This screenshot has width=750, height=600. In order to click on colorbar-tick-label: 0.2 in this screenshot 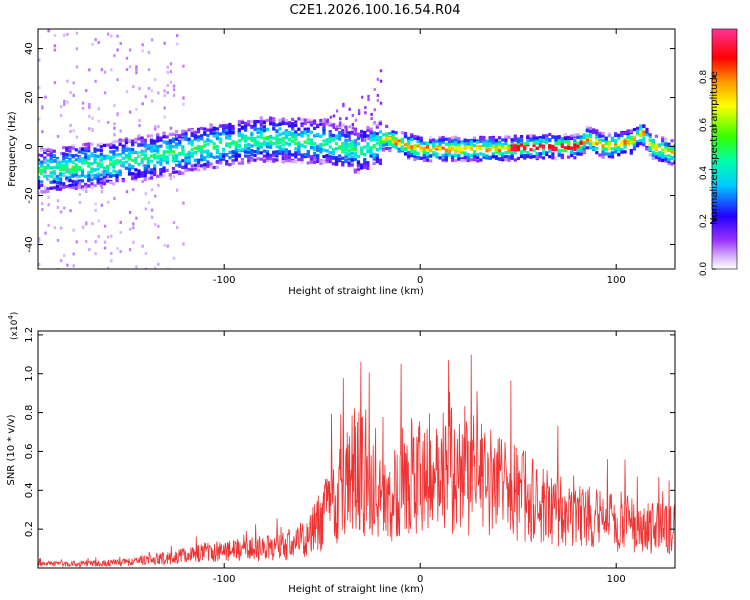, I will do `click(704, 221)`.